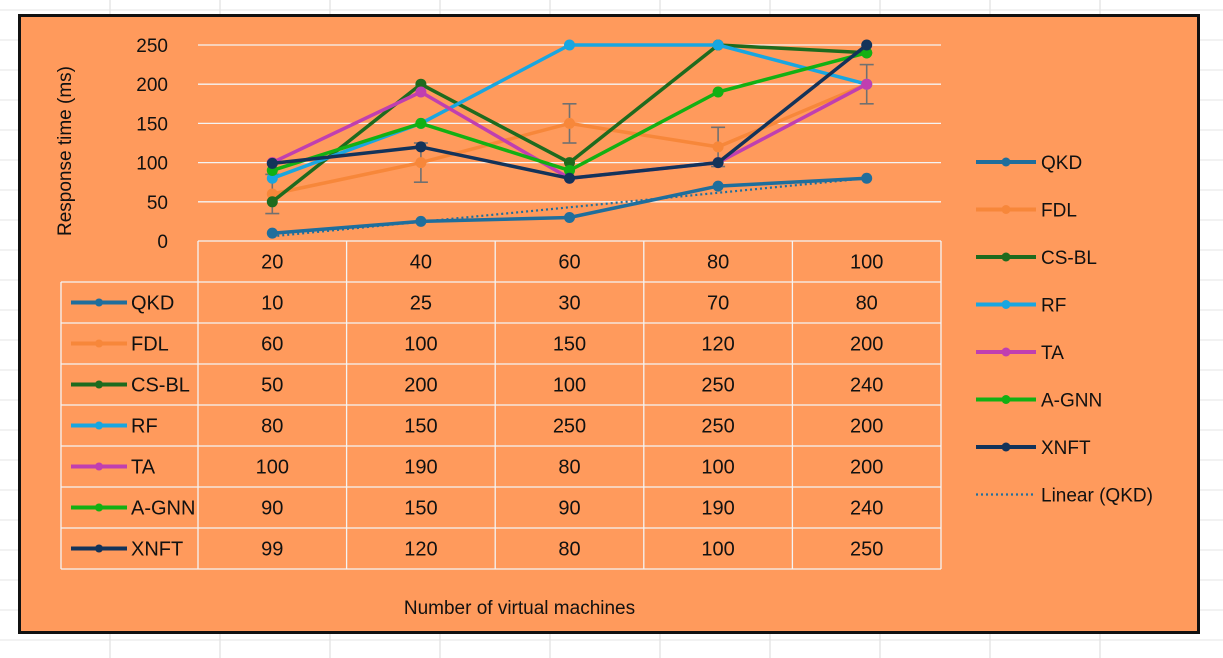 This screenshot has width=1223, height=658. I want to click on table-cell-value: 25, so click(421, 304).